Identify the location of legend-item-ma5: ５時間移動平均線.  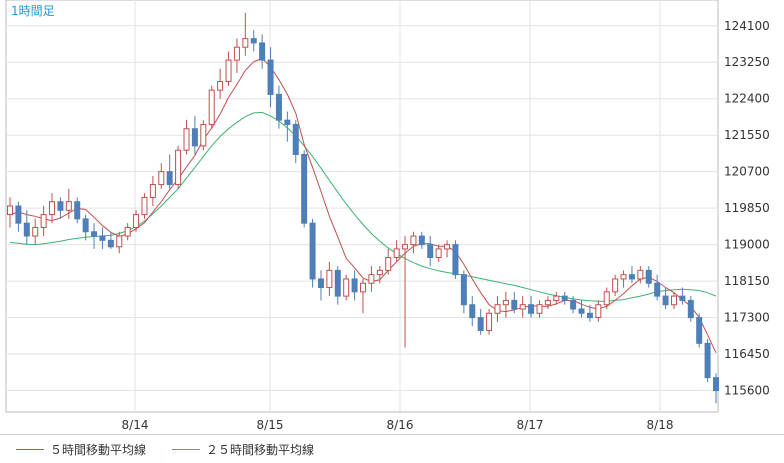
(81, 449).